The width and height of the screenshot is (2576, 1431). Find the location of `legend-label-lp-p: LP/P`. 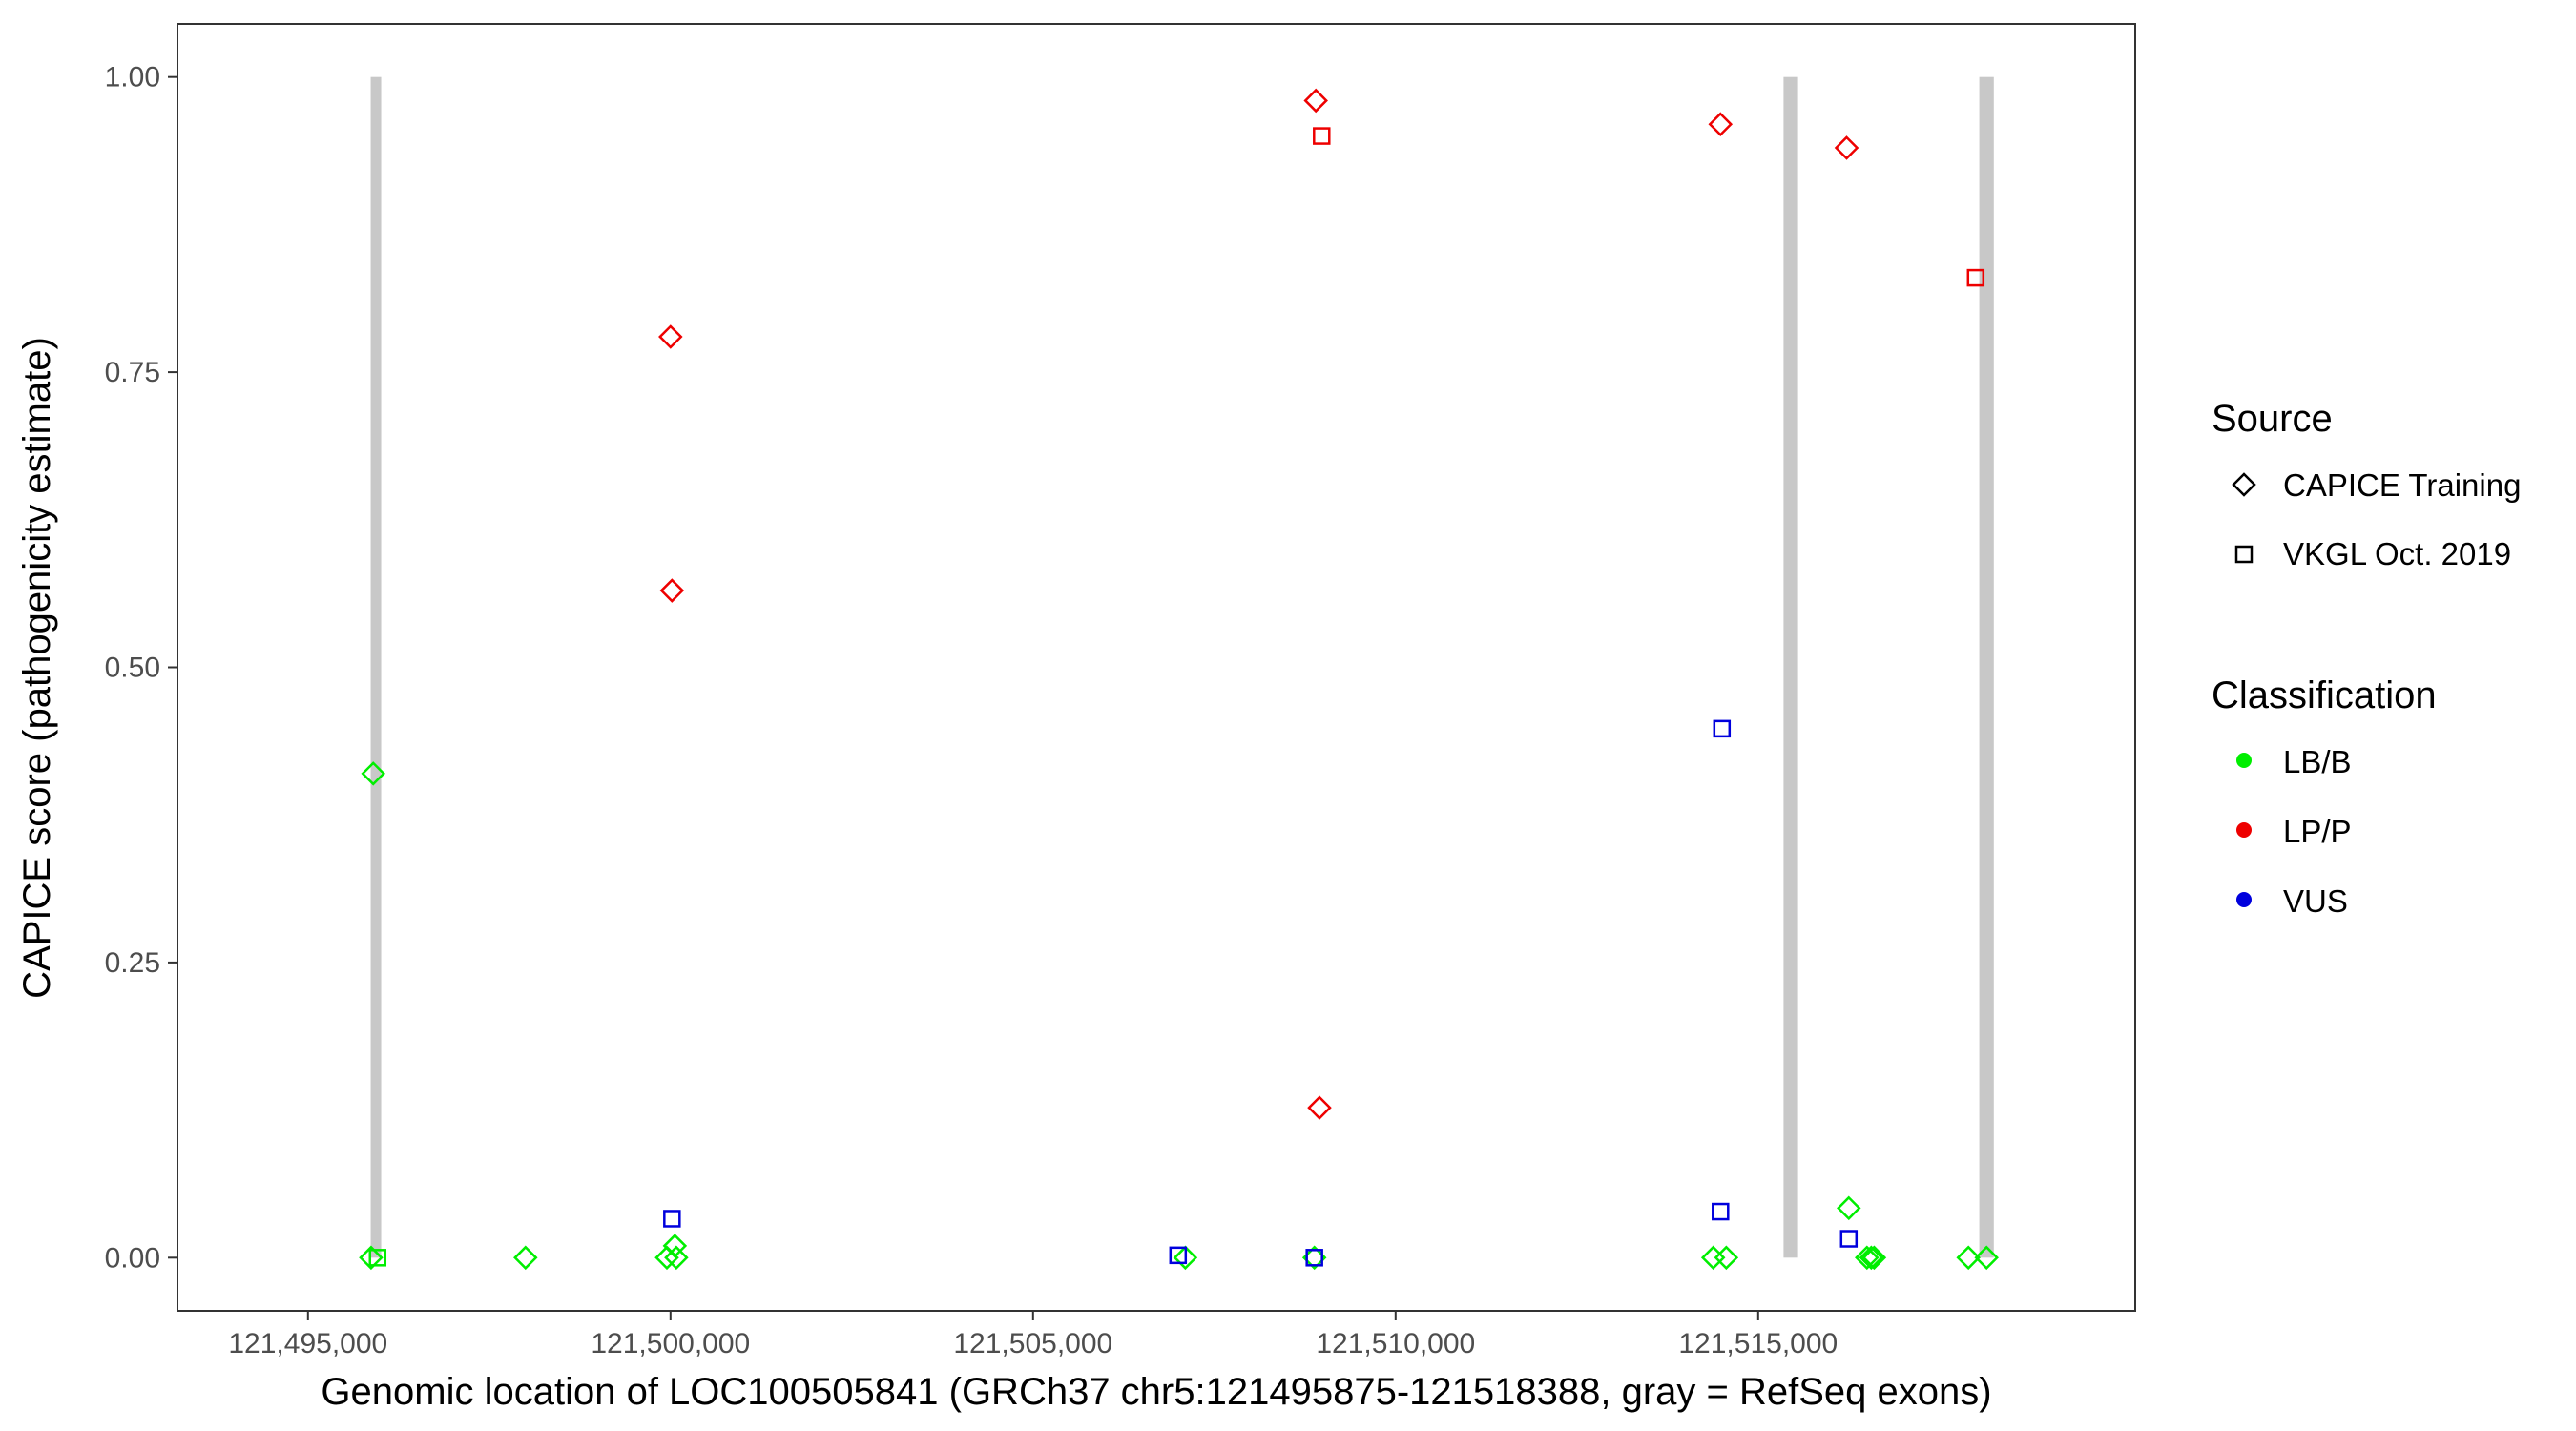

legend-label-lp-p: LP/P is located at coordinates (2317, 831).